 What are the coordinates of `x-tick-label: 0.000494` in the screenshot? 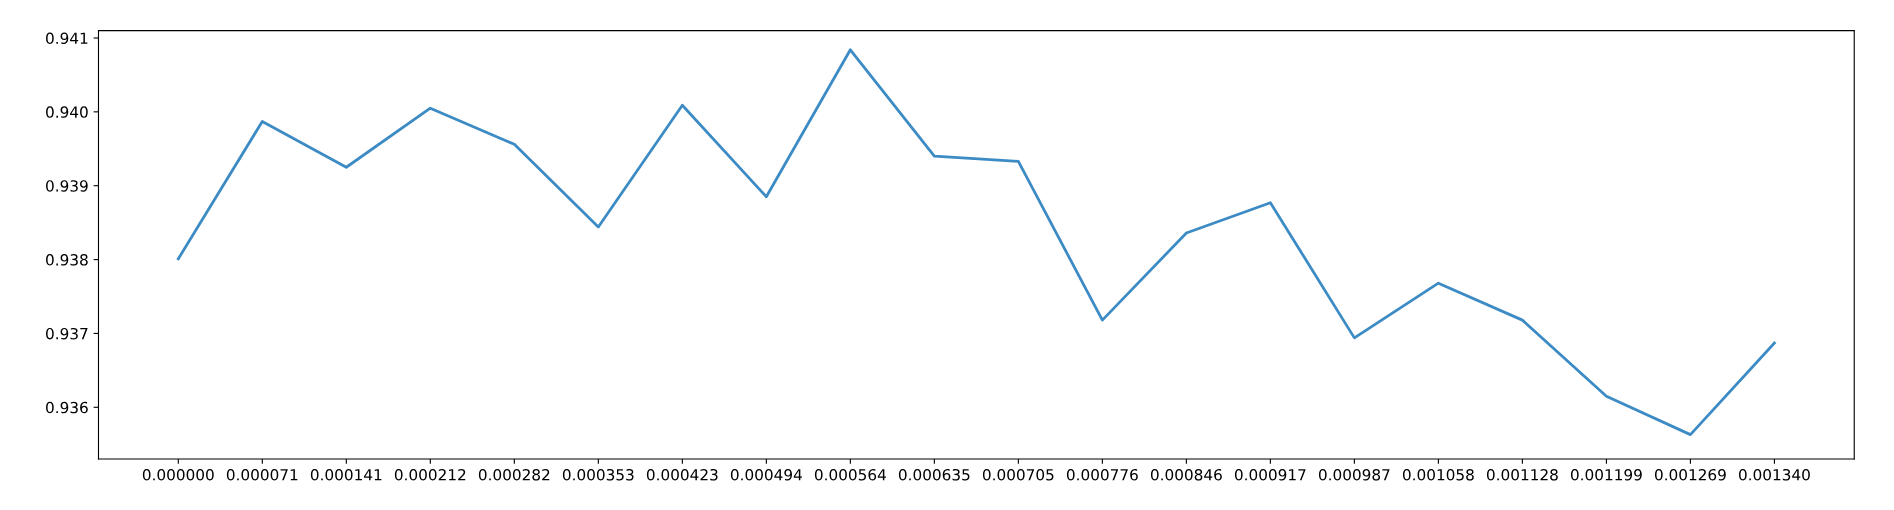 It's located at (766, 474).